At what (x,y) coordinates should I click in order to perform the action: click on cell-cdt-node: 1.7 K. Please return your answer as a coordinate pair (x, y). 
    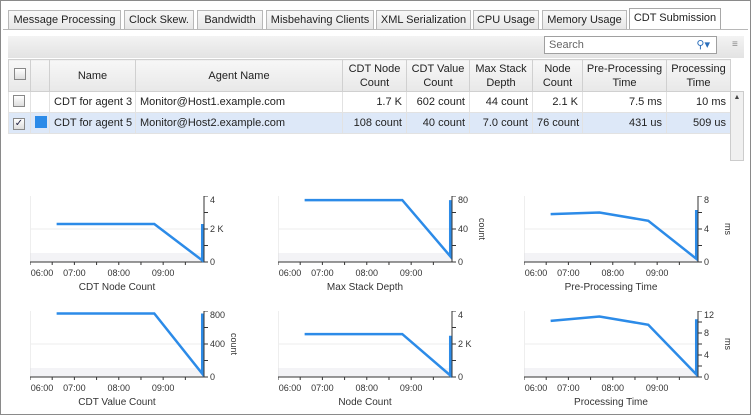
    Looking at the image, I should click on (374, 102).